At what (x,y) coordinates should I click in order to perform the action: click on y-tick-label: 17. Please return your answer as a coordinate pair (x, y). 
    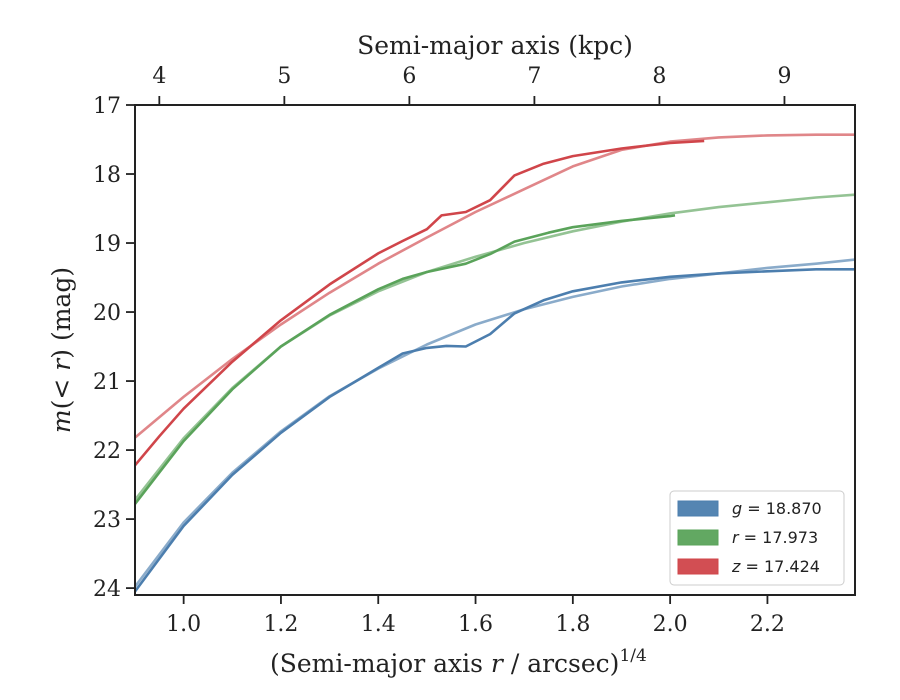
    Looking at the image, I should click on (107, 106).